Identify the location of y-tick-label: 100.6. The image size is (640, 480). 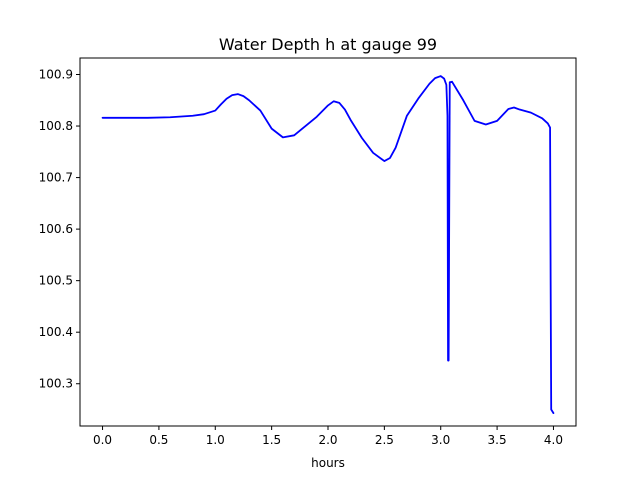
(56, 229).